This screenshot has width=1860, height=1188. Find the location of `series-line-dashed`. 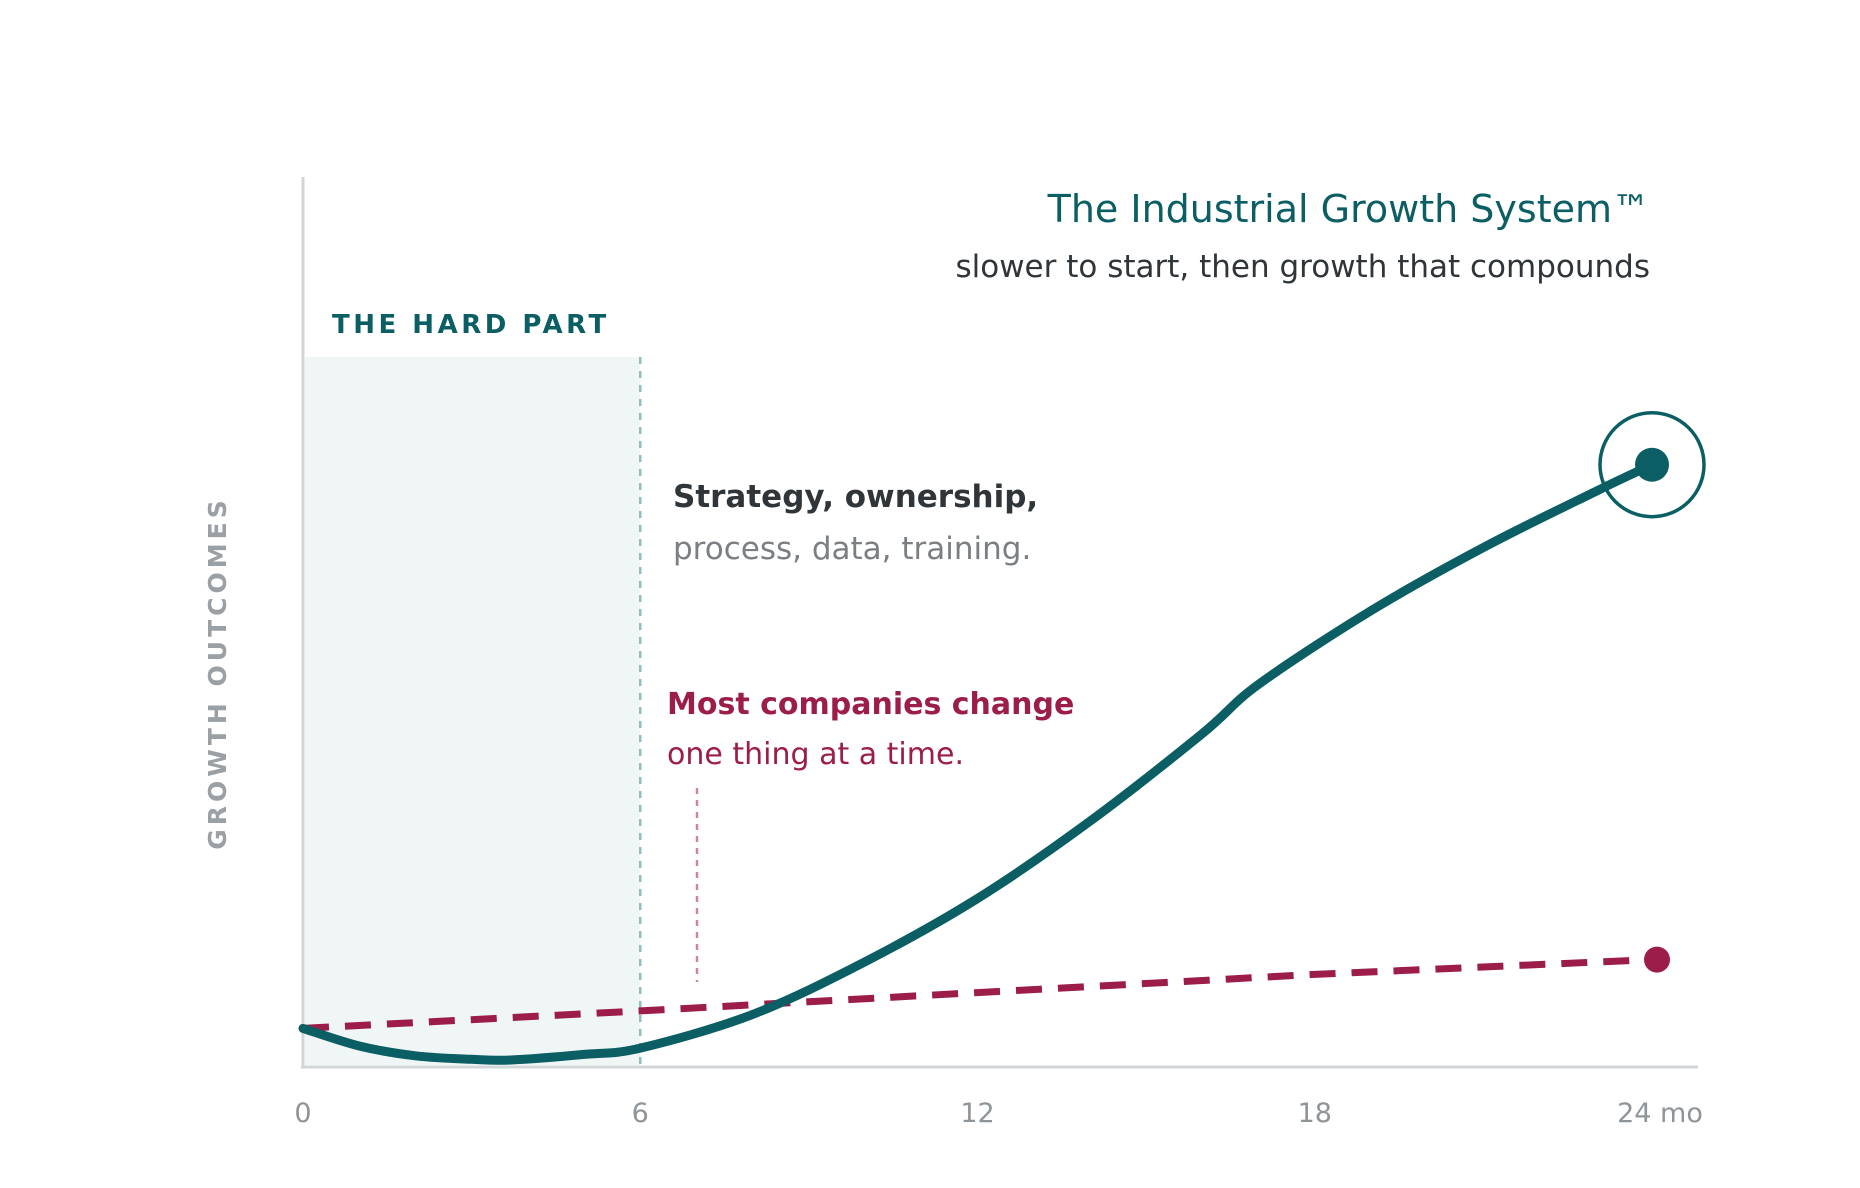

series-line-dashed is located at coordinates (977, 994).